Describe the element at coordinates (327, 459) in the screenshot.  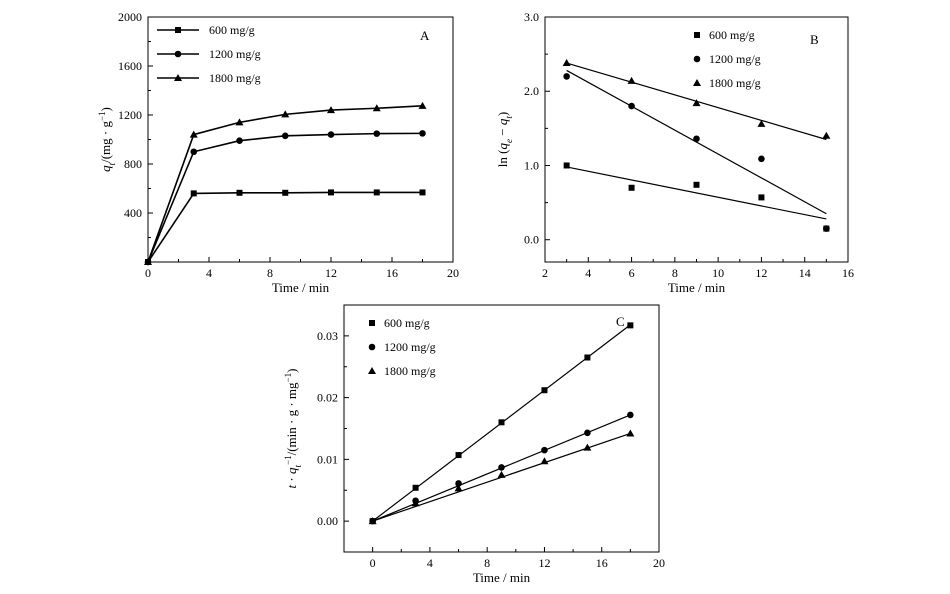
I see `y-tick-label: 0.01` at that location.